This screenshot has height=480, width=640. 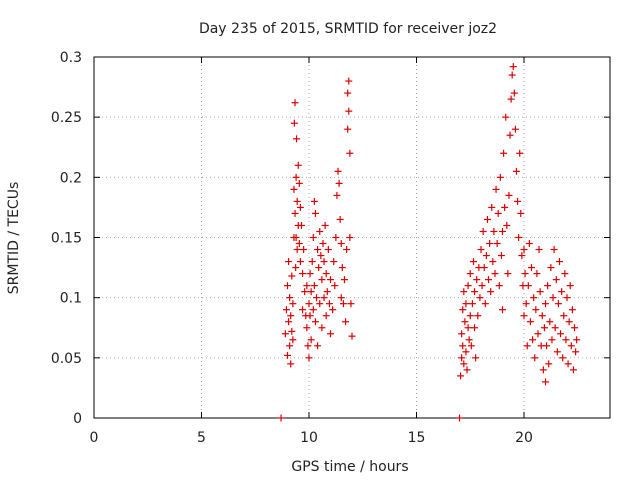 I want to click on y-tick-label: 0.3, so click(x=71, y=58).